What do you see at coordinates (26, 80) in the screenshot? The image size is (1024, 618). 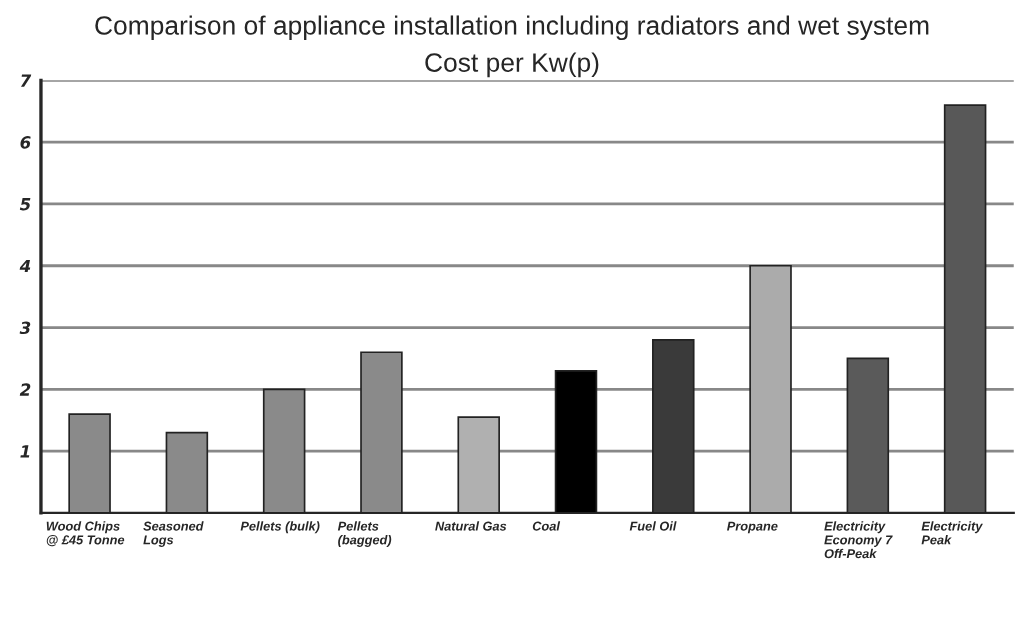 I see `y-tick-label: 7` at bounding box center [26, 80].